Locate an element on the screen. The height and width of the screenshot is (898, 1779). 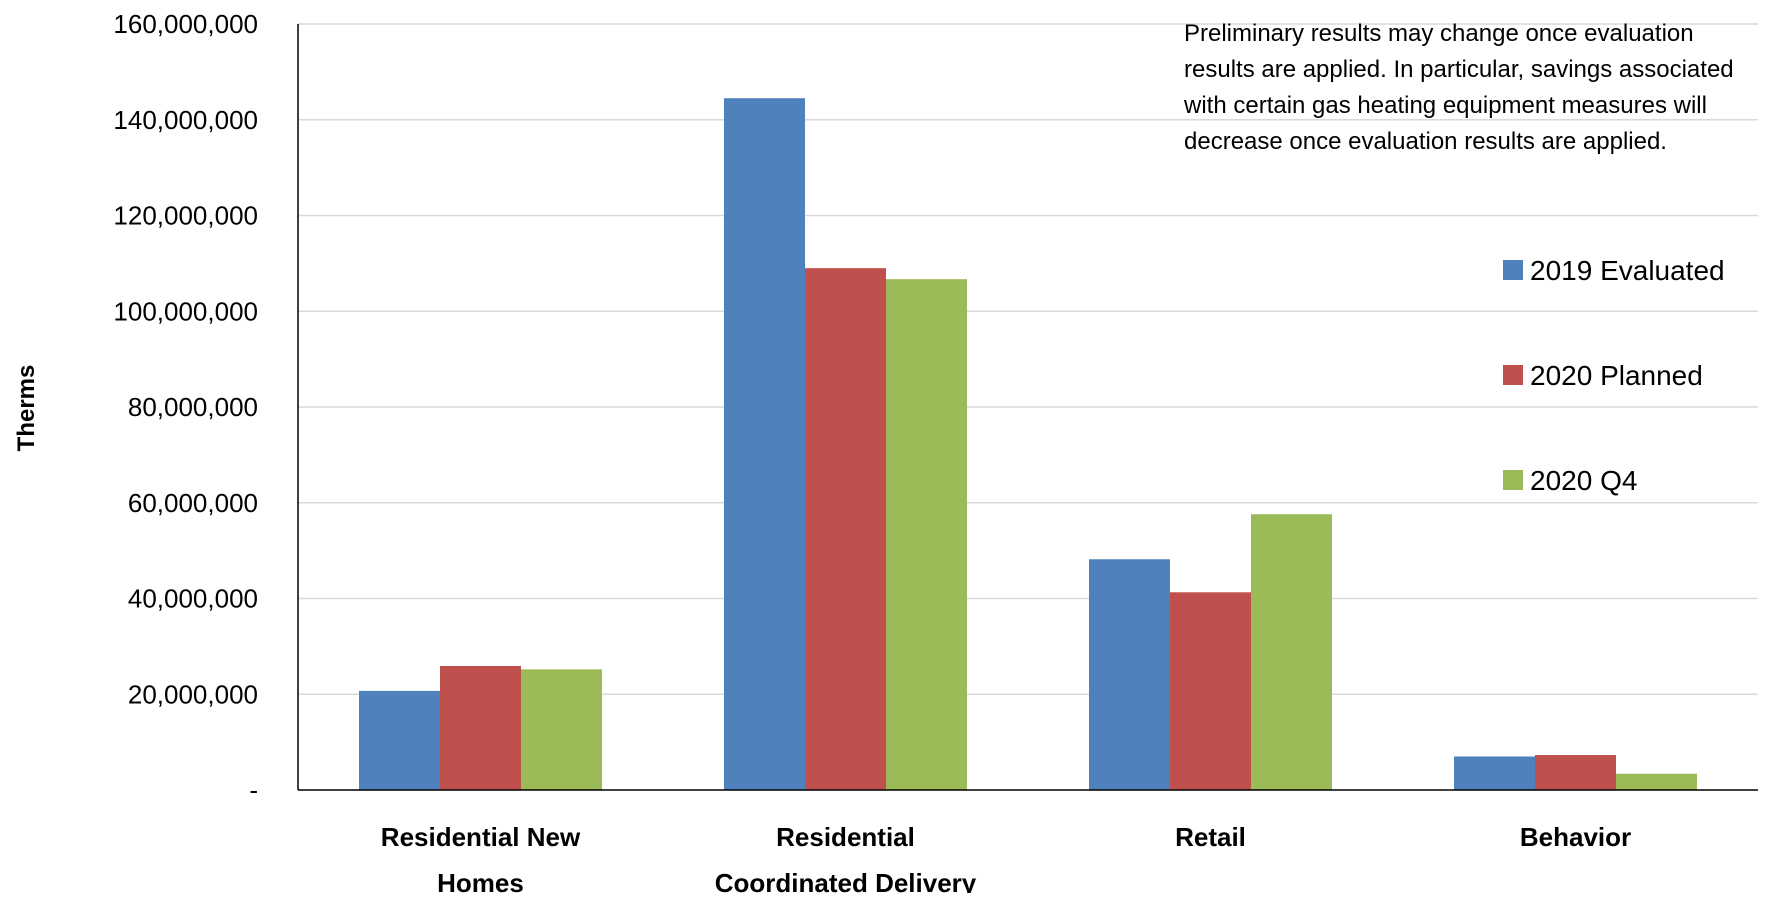
y-tick-label: 100,000,000 is located at coordinates (185, 311).